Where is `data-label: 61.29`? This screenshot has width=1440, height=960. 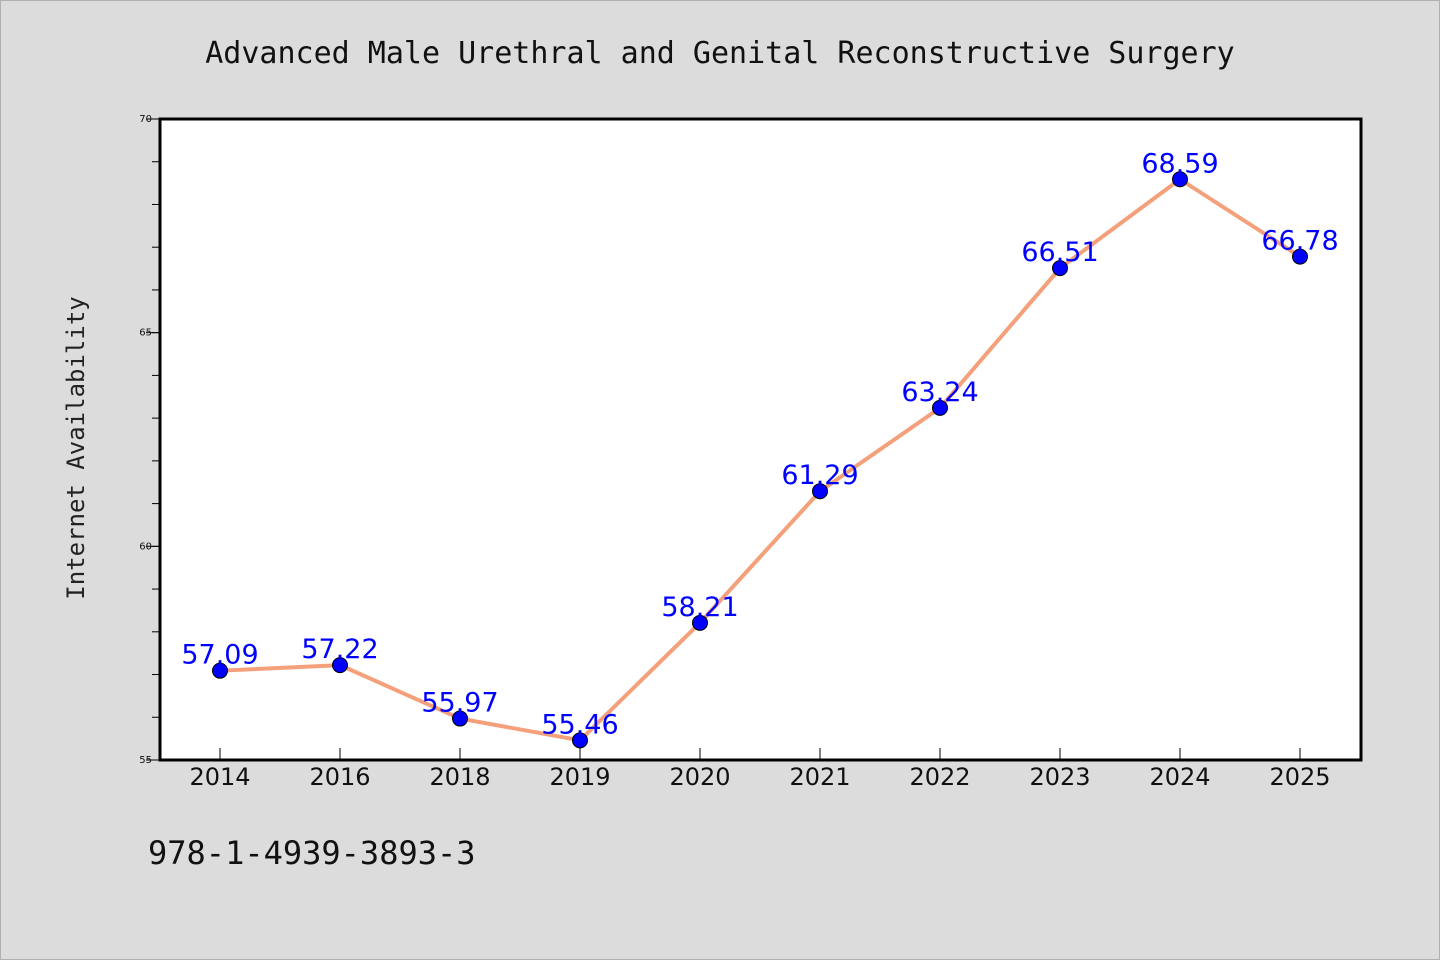 data-label: 61.29 is located at coordinates (819, 475).